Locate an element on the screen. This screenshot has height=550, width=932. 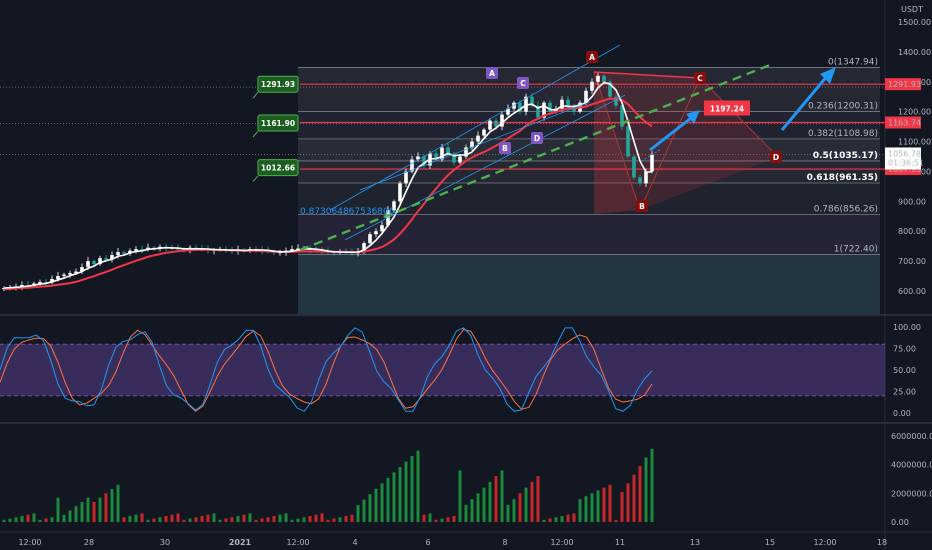
volume-pane is located at coordinates (328, 485).